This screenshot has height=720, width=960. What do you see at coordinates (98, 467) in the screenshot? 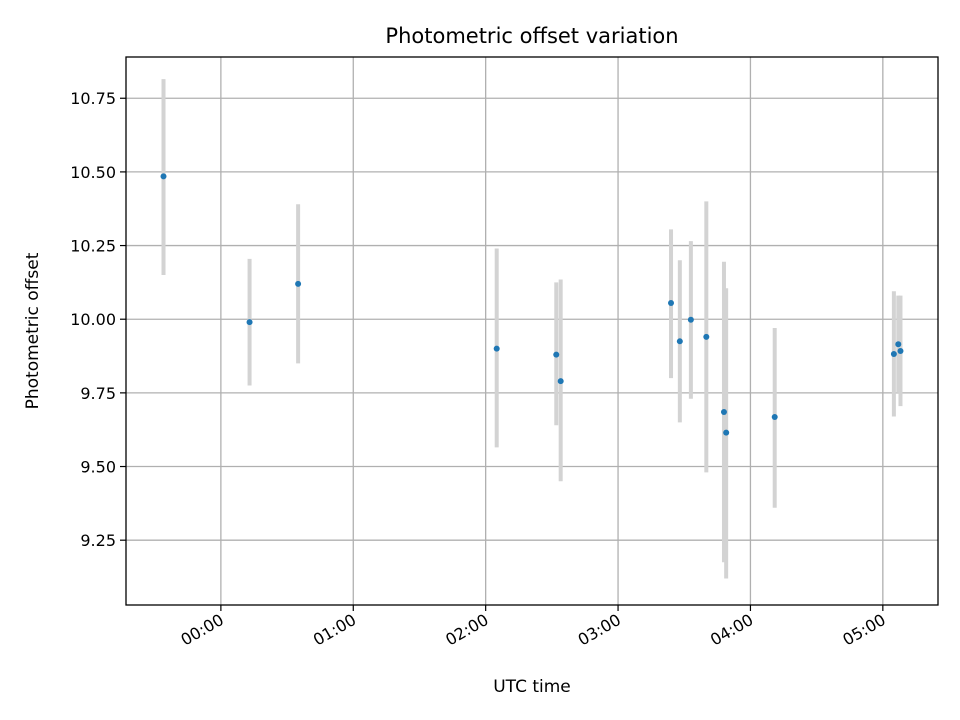
I see `y-tick-label: 9.50` at bounding box center [98, 467].